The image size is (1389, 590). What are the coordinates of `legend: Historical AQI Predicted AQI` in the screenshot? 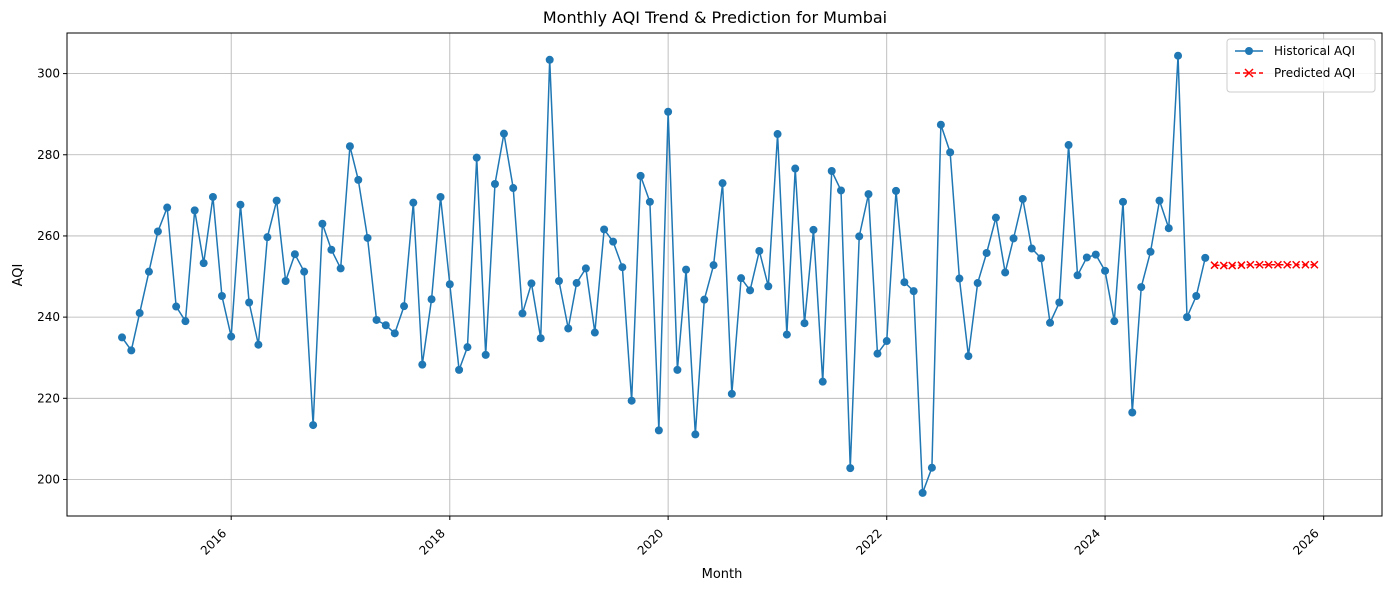 It's located at (1301, 65).